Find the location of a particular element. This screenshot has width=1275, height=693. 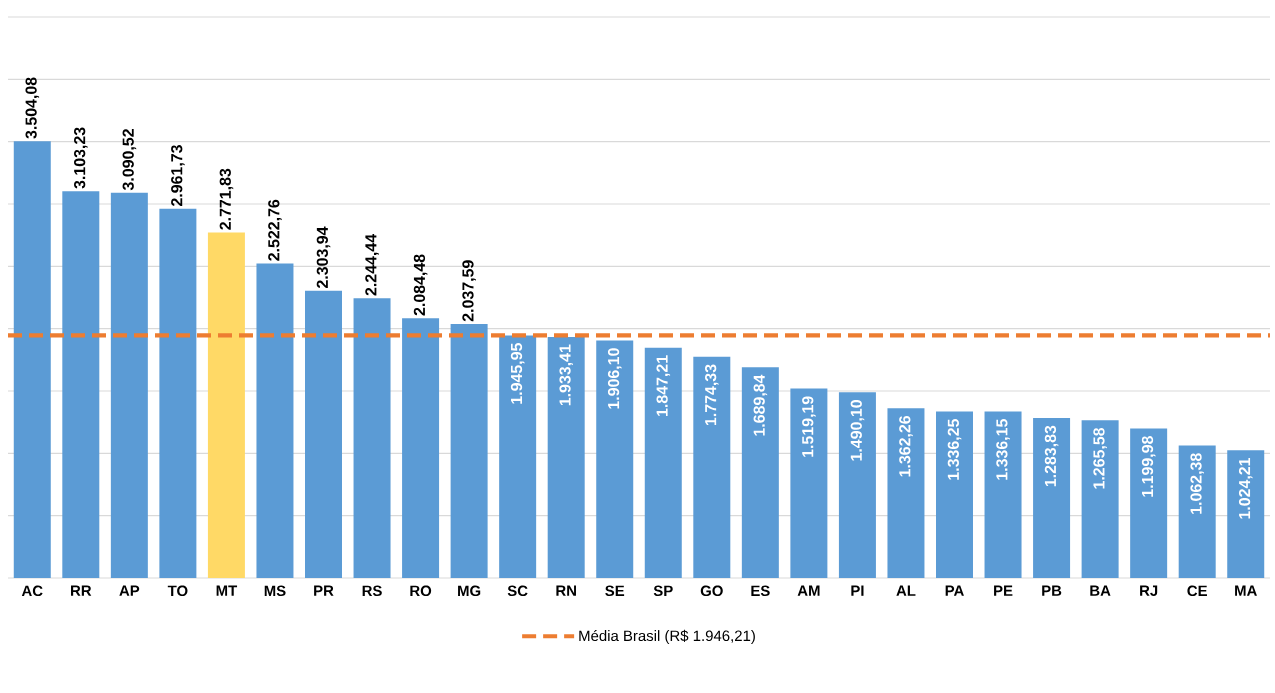

x-tick-label: AC is located at coordinates (32, 591).